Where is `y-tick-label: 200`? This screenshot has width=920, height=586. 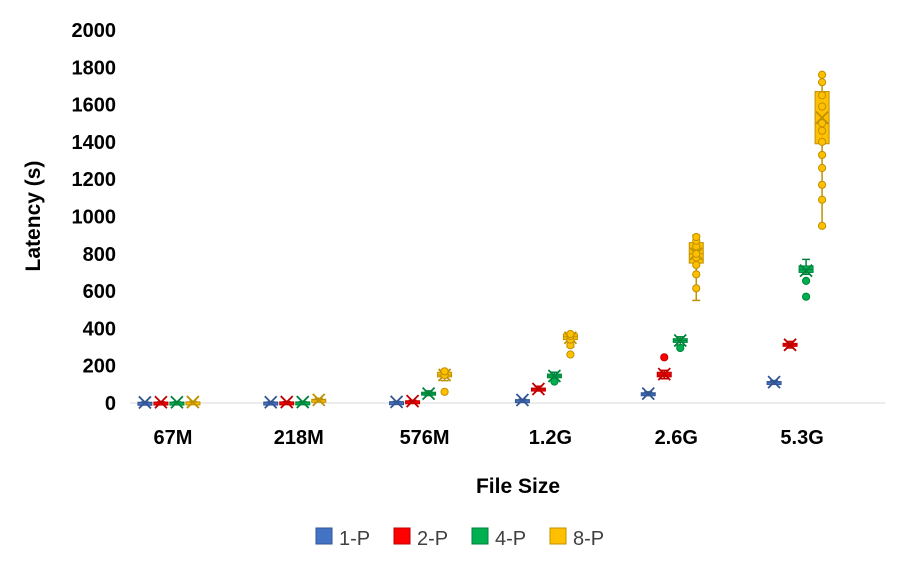 y-tick-label: 200 is located at coordinates (99, 367).